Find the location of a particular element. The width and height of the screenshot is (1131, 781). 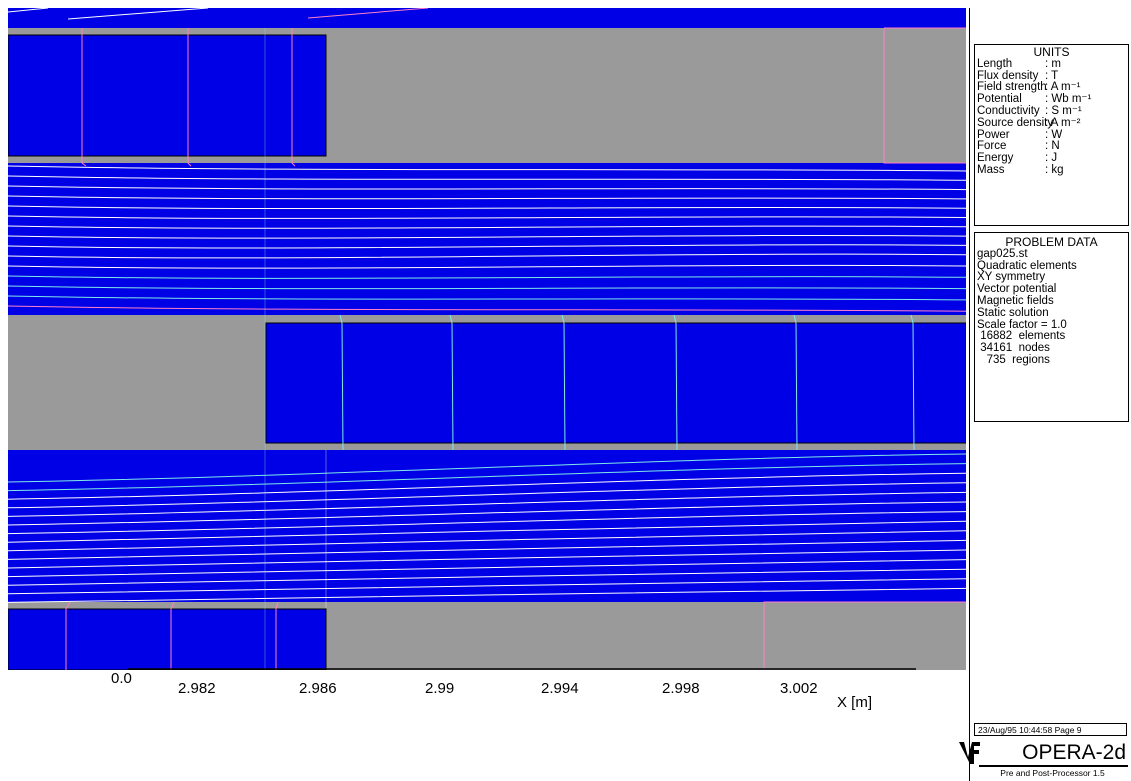

unit-value: : W is located at coordinates (1054, 134).